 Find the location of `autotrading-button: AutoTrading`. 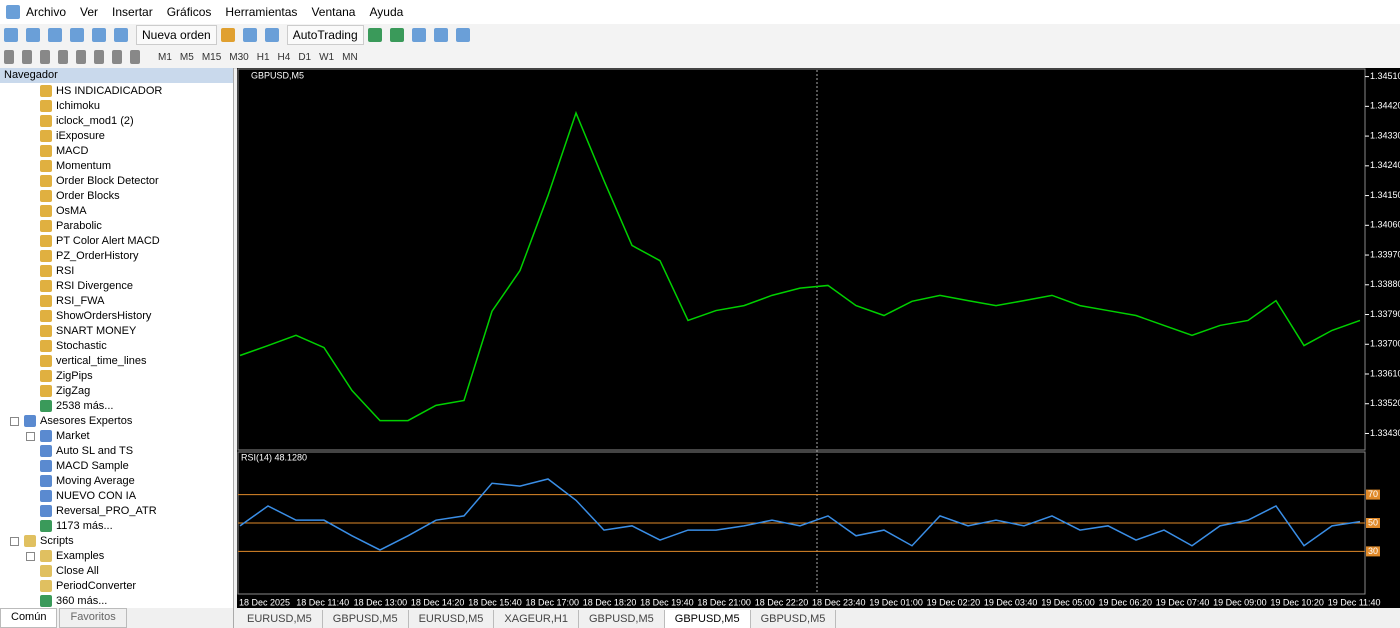

autotrading-button: AutoTrading is located at coordinates (325, 35).